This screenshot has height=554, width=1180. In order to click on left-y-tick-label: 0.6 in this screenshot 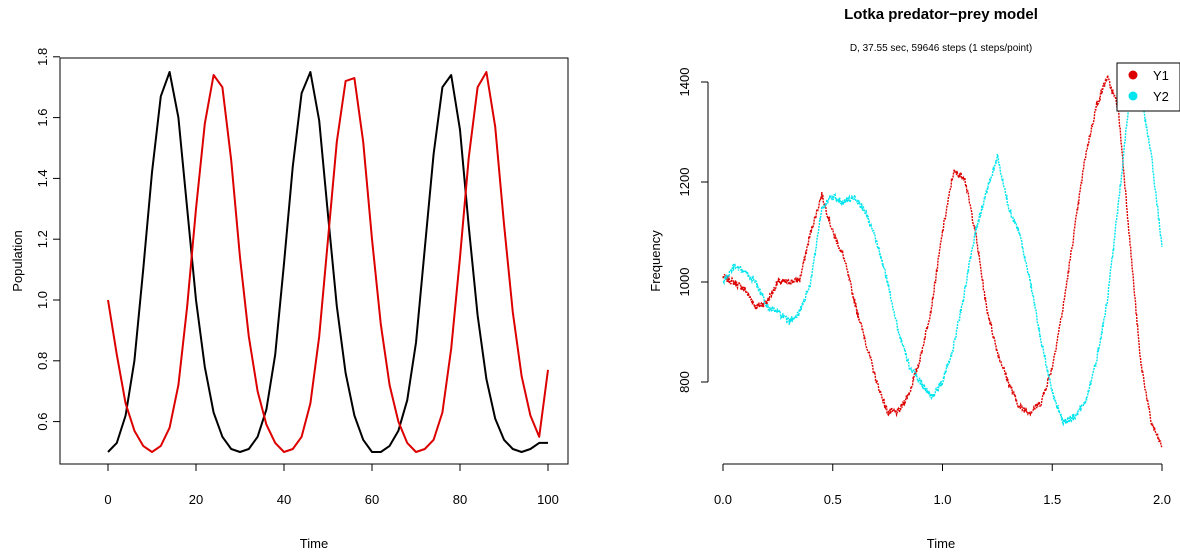, I will do `click(42, 422)`.